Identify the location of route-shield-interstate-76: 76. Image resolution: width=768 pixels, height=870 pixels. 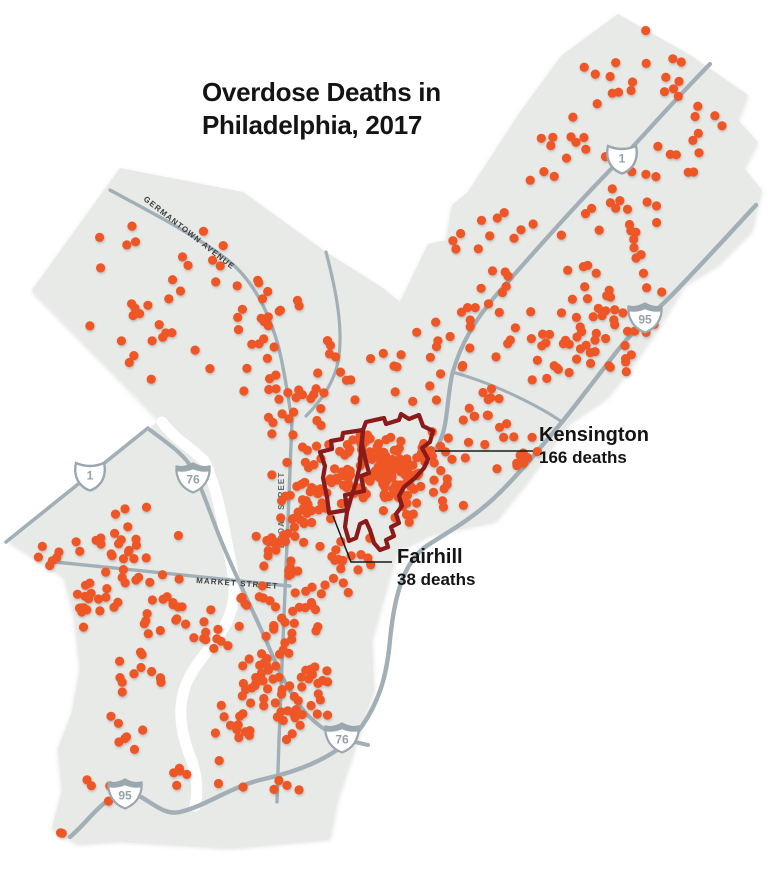
(193, 478).